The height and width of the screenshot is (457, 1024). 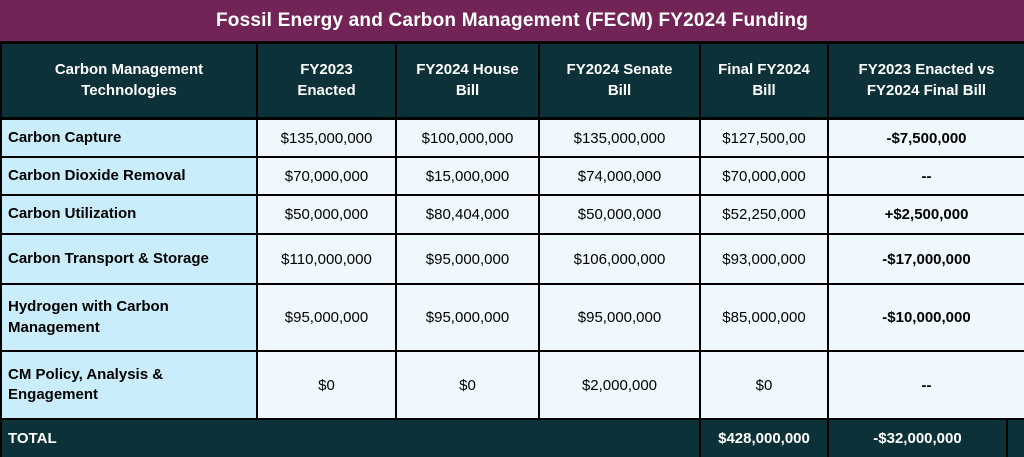 I want to click on fy2023-enacted-cell: $95,000,000, so click(x=327, y=316).